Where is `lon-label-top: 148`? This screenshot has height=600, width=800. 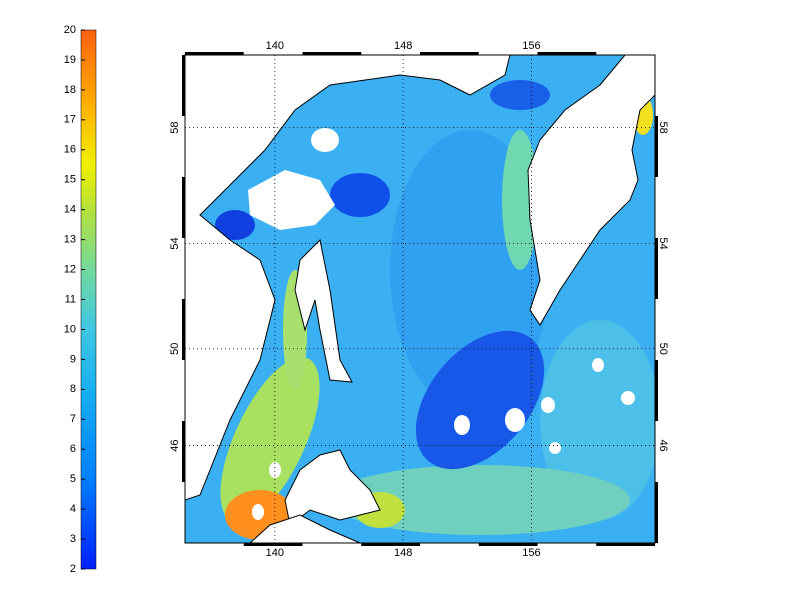 lon-label-top: 148 is located at coordinates (403, 46).